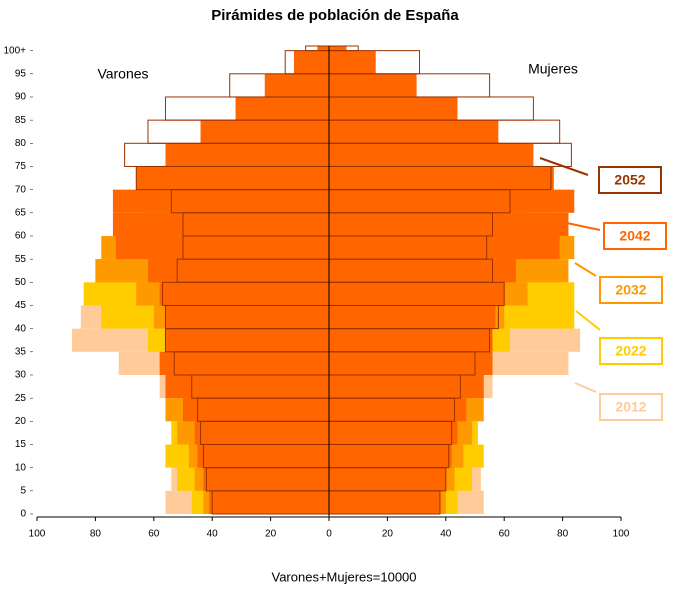  I want to click on legend-label: 2052, so click(629, 180).